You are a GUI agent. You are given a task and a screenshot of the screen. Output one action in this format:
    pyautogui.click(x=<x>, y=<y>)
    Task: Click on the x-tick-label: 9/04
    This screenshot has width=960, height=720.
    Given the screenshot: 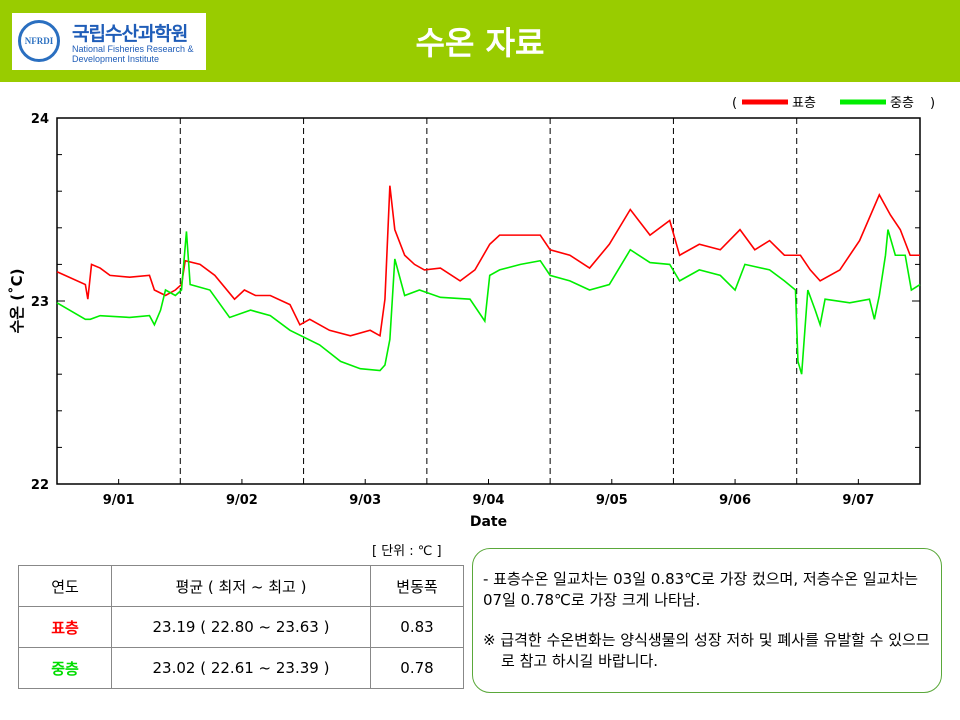 What is the action you would take?
    pyautogui.click(x=489, y=500)
    